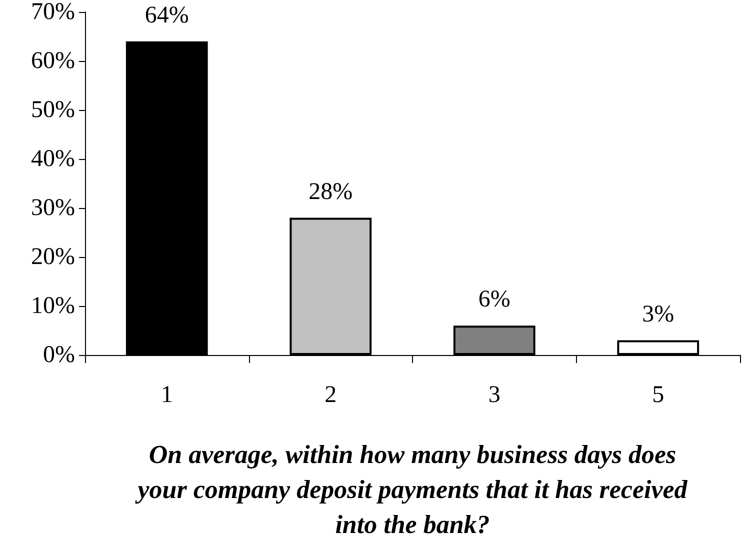  What do you see at coordinates (53, 306) in the screenshot?
I see `y-tick-label: 10%` at bounding box center [53, 306].